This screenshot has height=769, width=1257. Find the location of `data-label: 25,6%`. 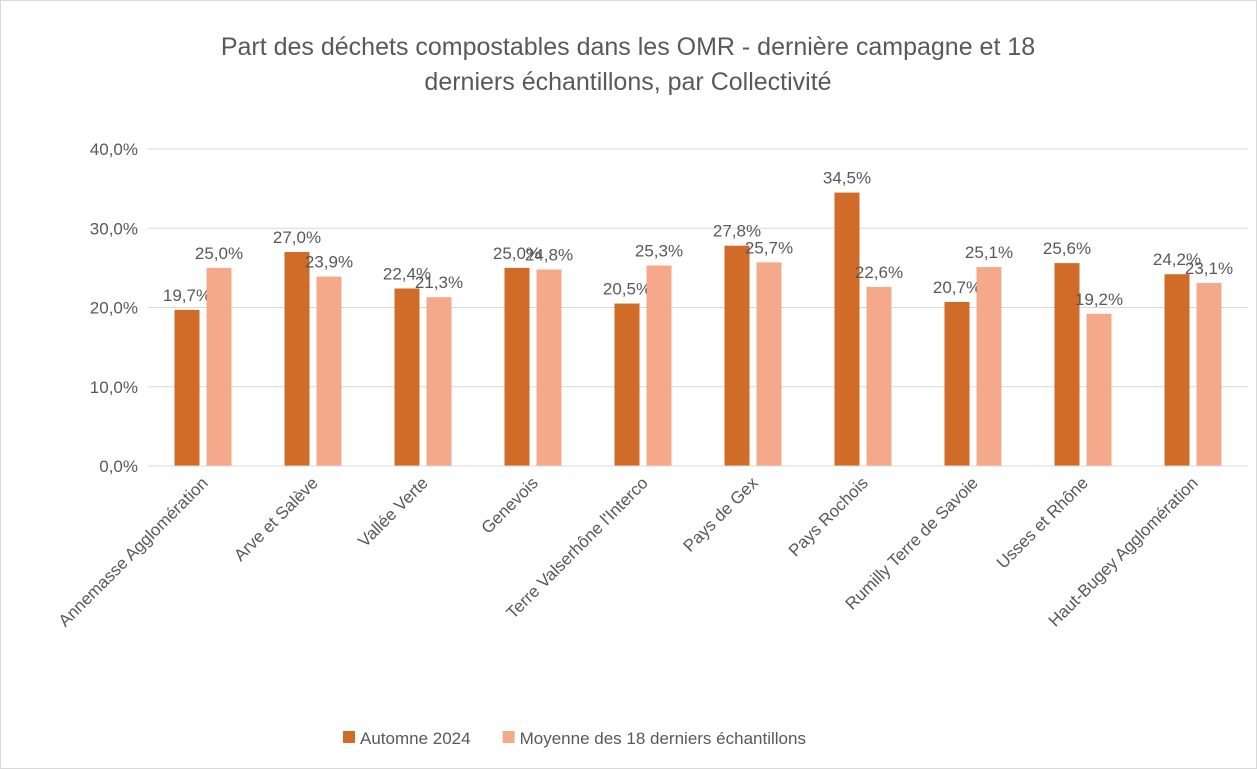

data-label: 25,6% is located at coordinates (1067, 248).